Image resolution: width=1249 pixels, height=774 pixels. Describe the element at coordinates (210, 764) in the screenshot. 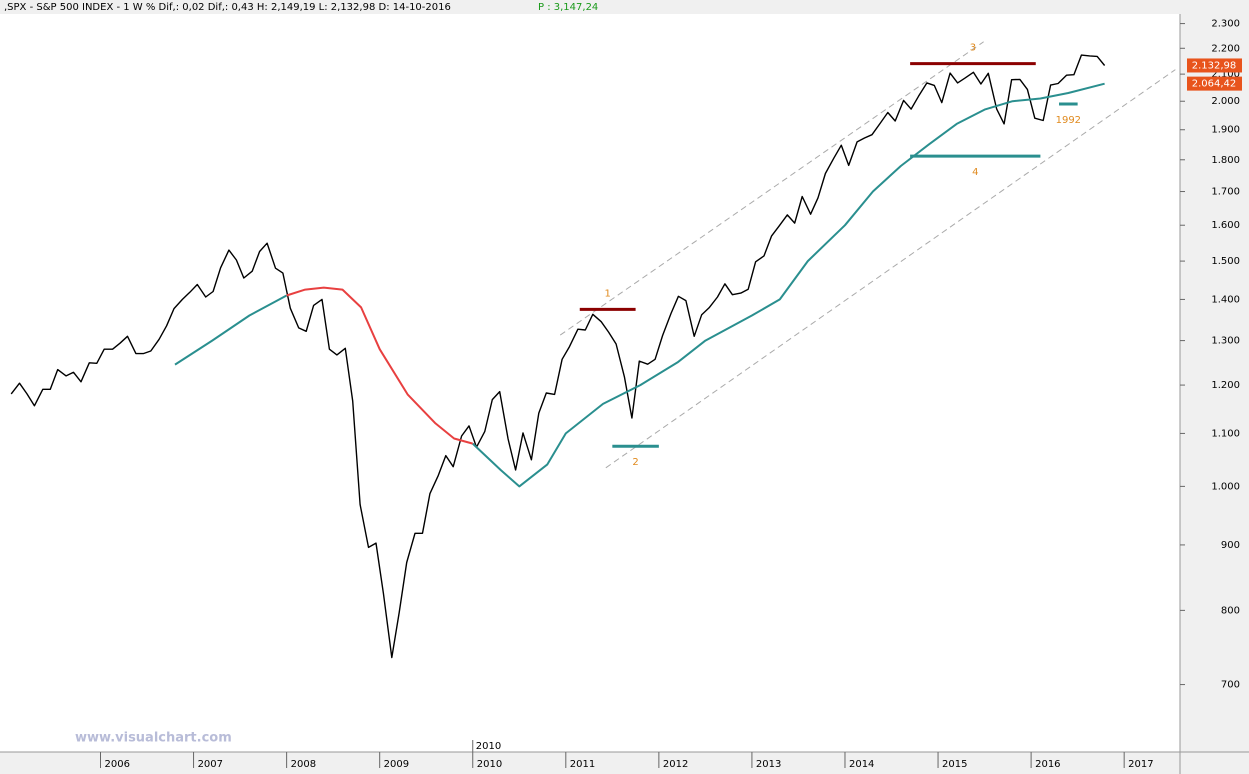

I see `x-tick-label: 2007` at that location.